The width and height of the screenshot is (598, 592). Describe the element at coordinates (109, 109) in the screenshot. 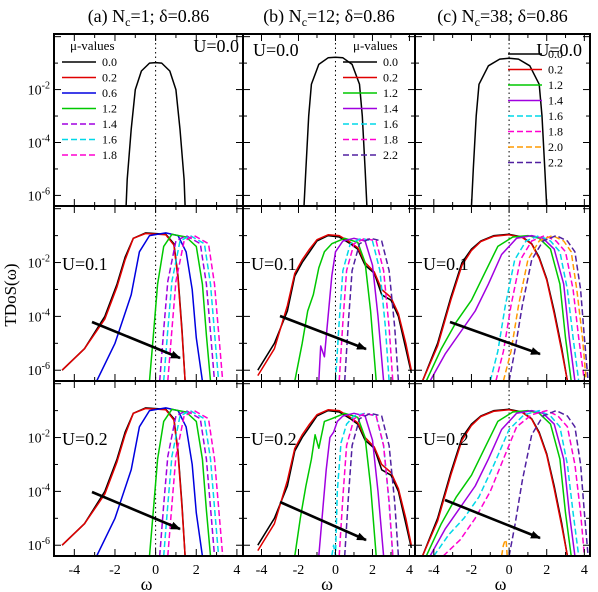

I see `legend-entry: 1.2` at that location.